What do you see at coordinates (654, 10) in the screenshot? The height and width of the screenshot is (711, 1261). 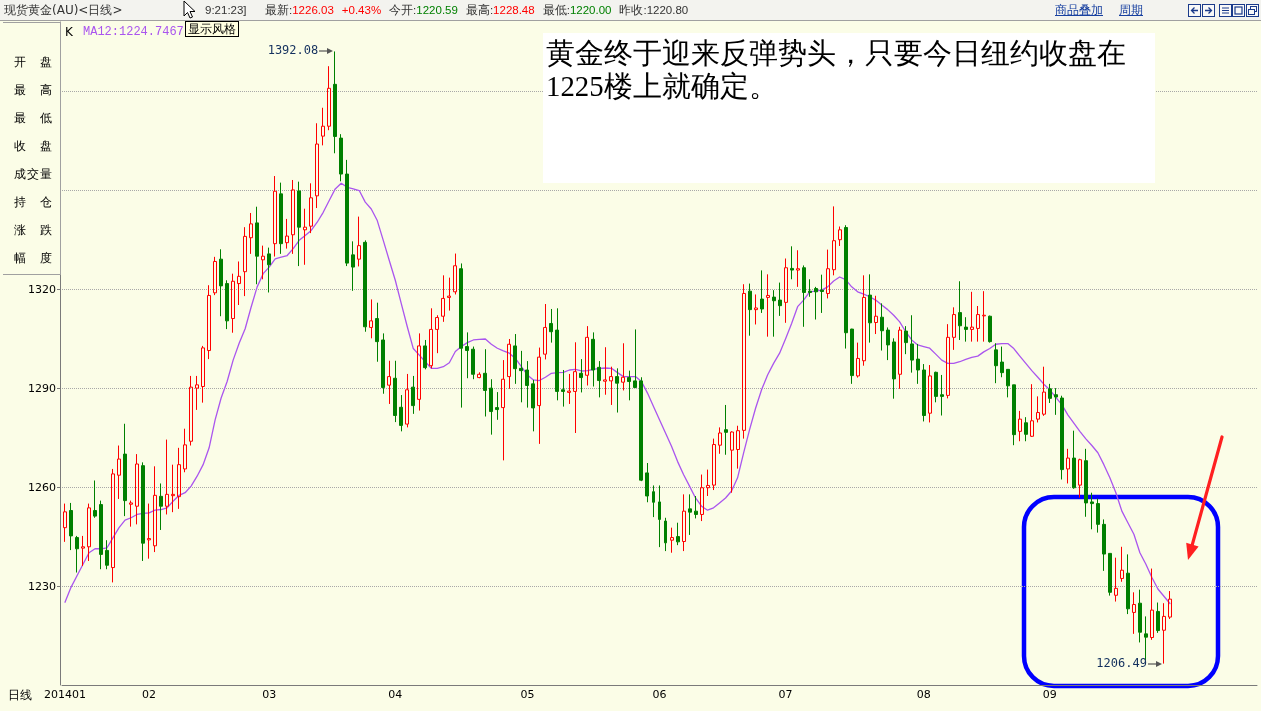 I see `text: 昨收:1220.80` at bounding box center [654, 10].